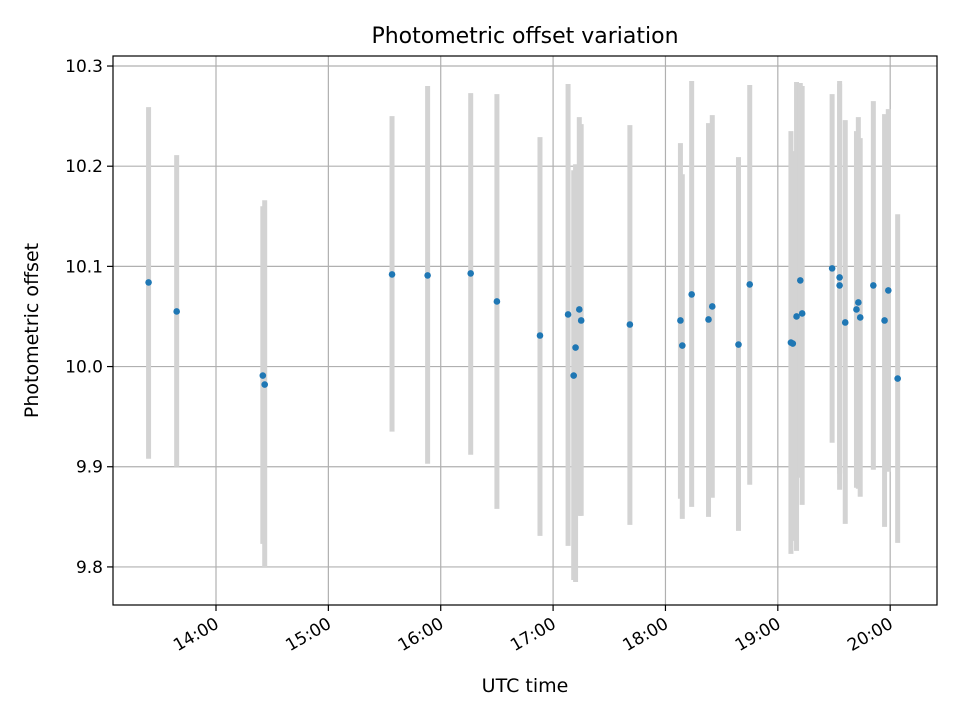 The height and width of the screenshot is (720, 960). Describe the element at coordinates (84, 368) in the screenshot. I see `y-tick-label: 10.0` at that location.